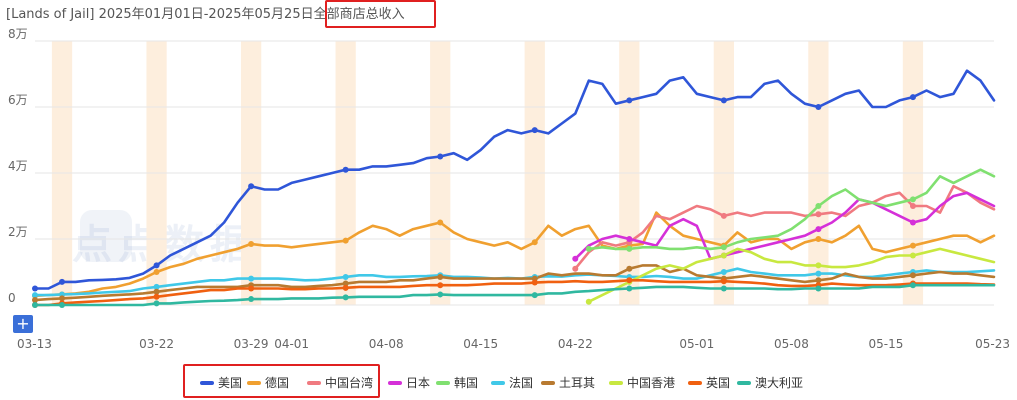 The height and width of the screenshot is (400, 1017). Describe the element at coordinates (791, 344) in the screenshot. I see `x-tick-label: 05-08` at that location.